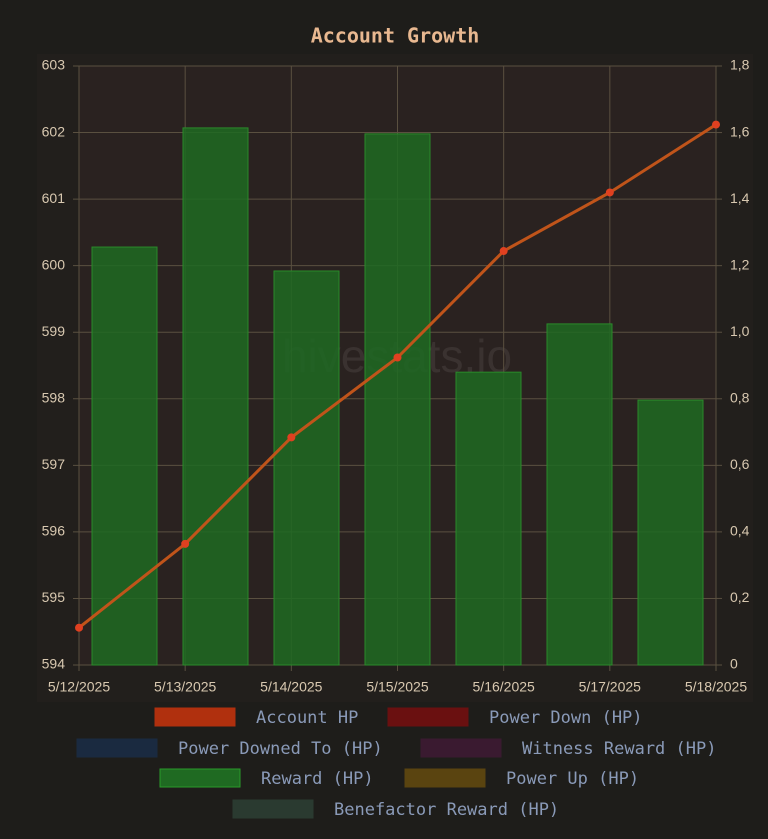  I want to click on y-tick-label: 599, so click(54, 331).